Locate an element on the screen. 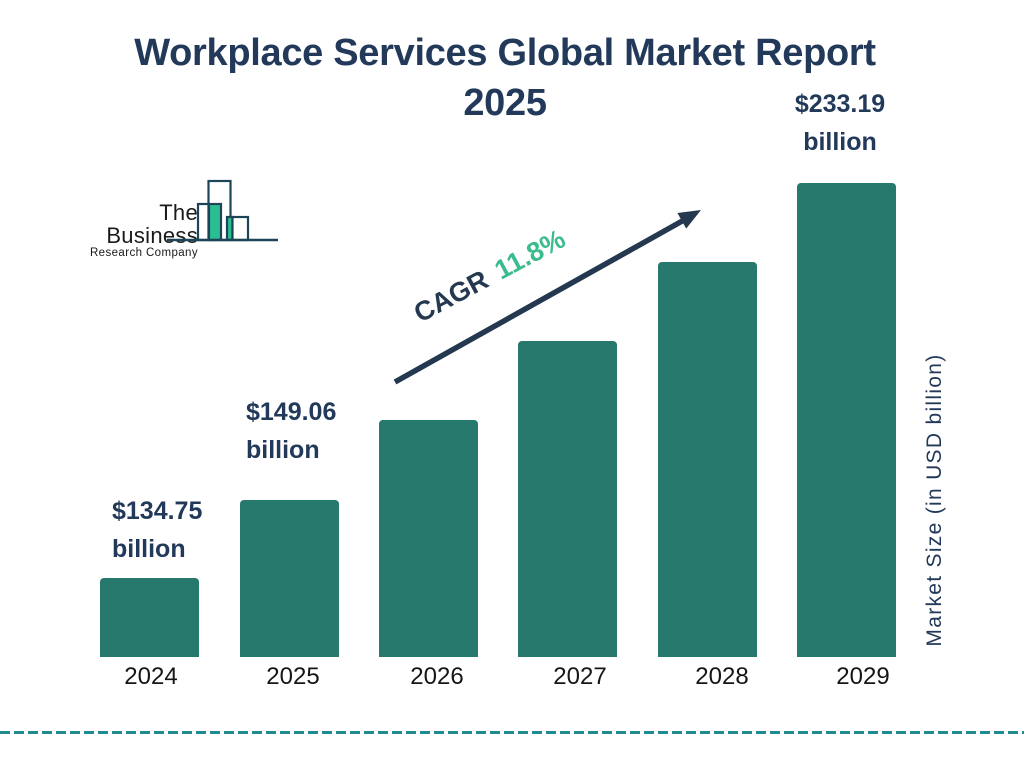 The width and height of the screenshot is (1024, 768). value-label-2029: $233.19 billion is located at coordinates (840, 123).